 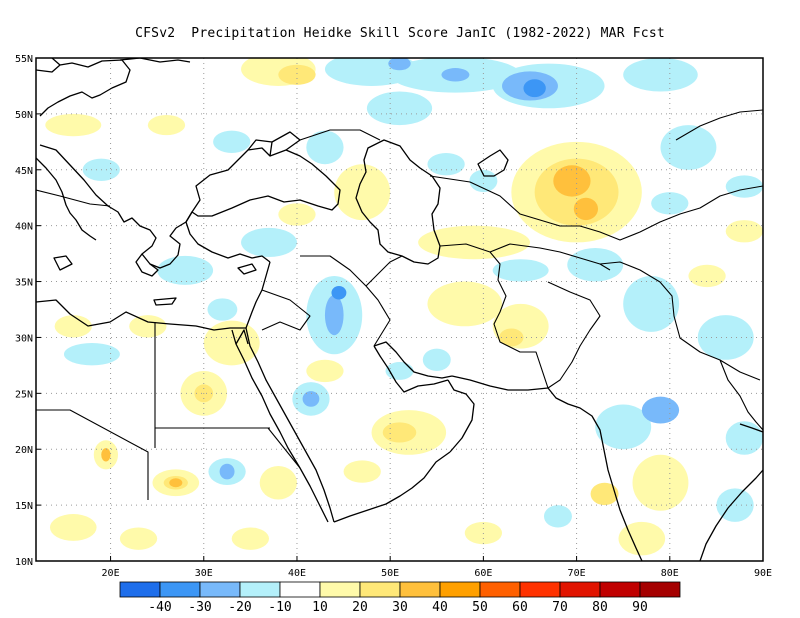 I want to click on colorbar-label: -20, so click(x=239, y=607).